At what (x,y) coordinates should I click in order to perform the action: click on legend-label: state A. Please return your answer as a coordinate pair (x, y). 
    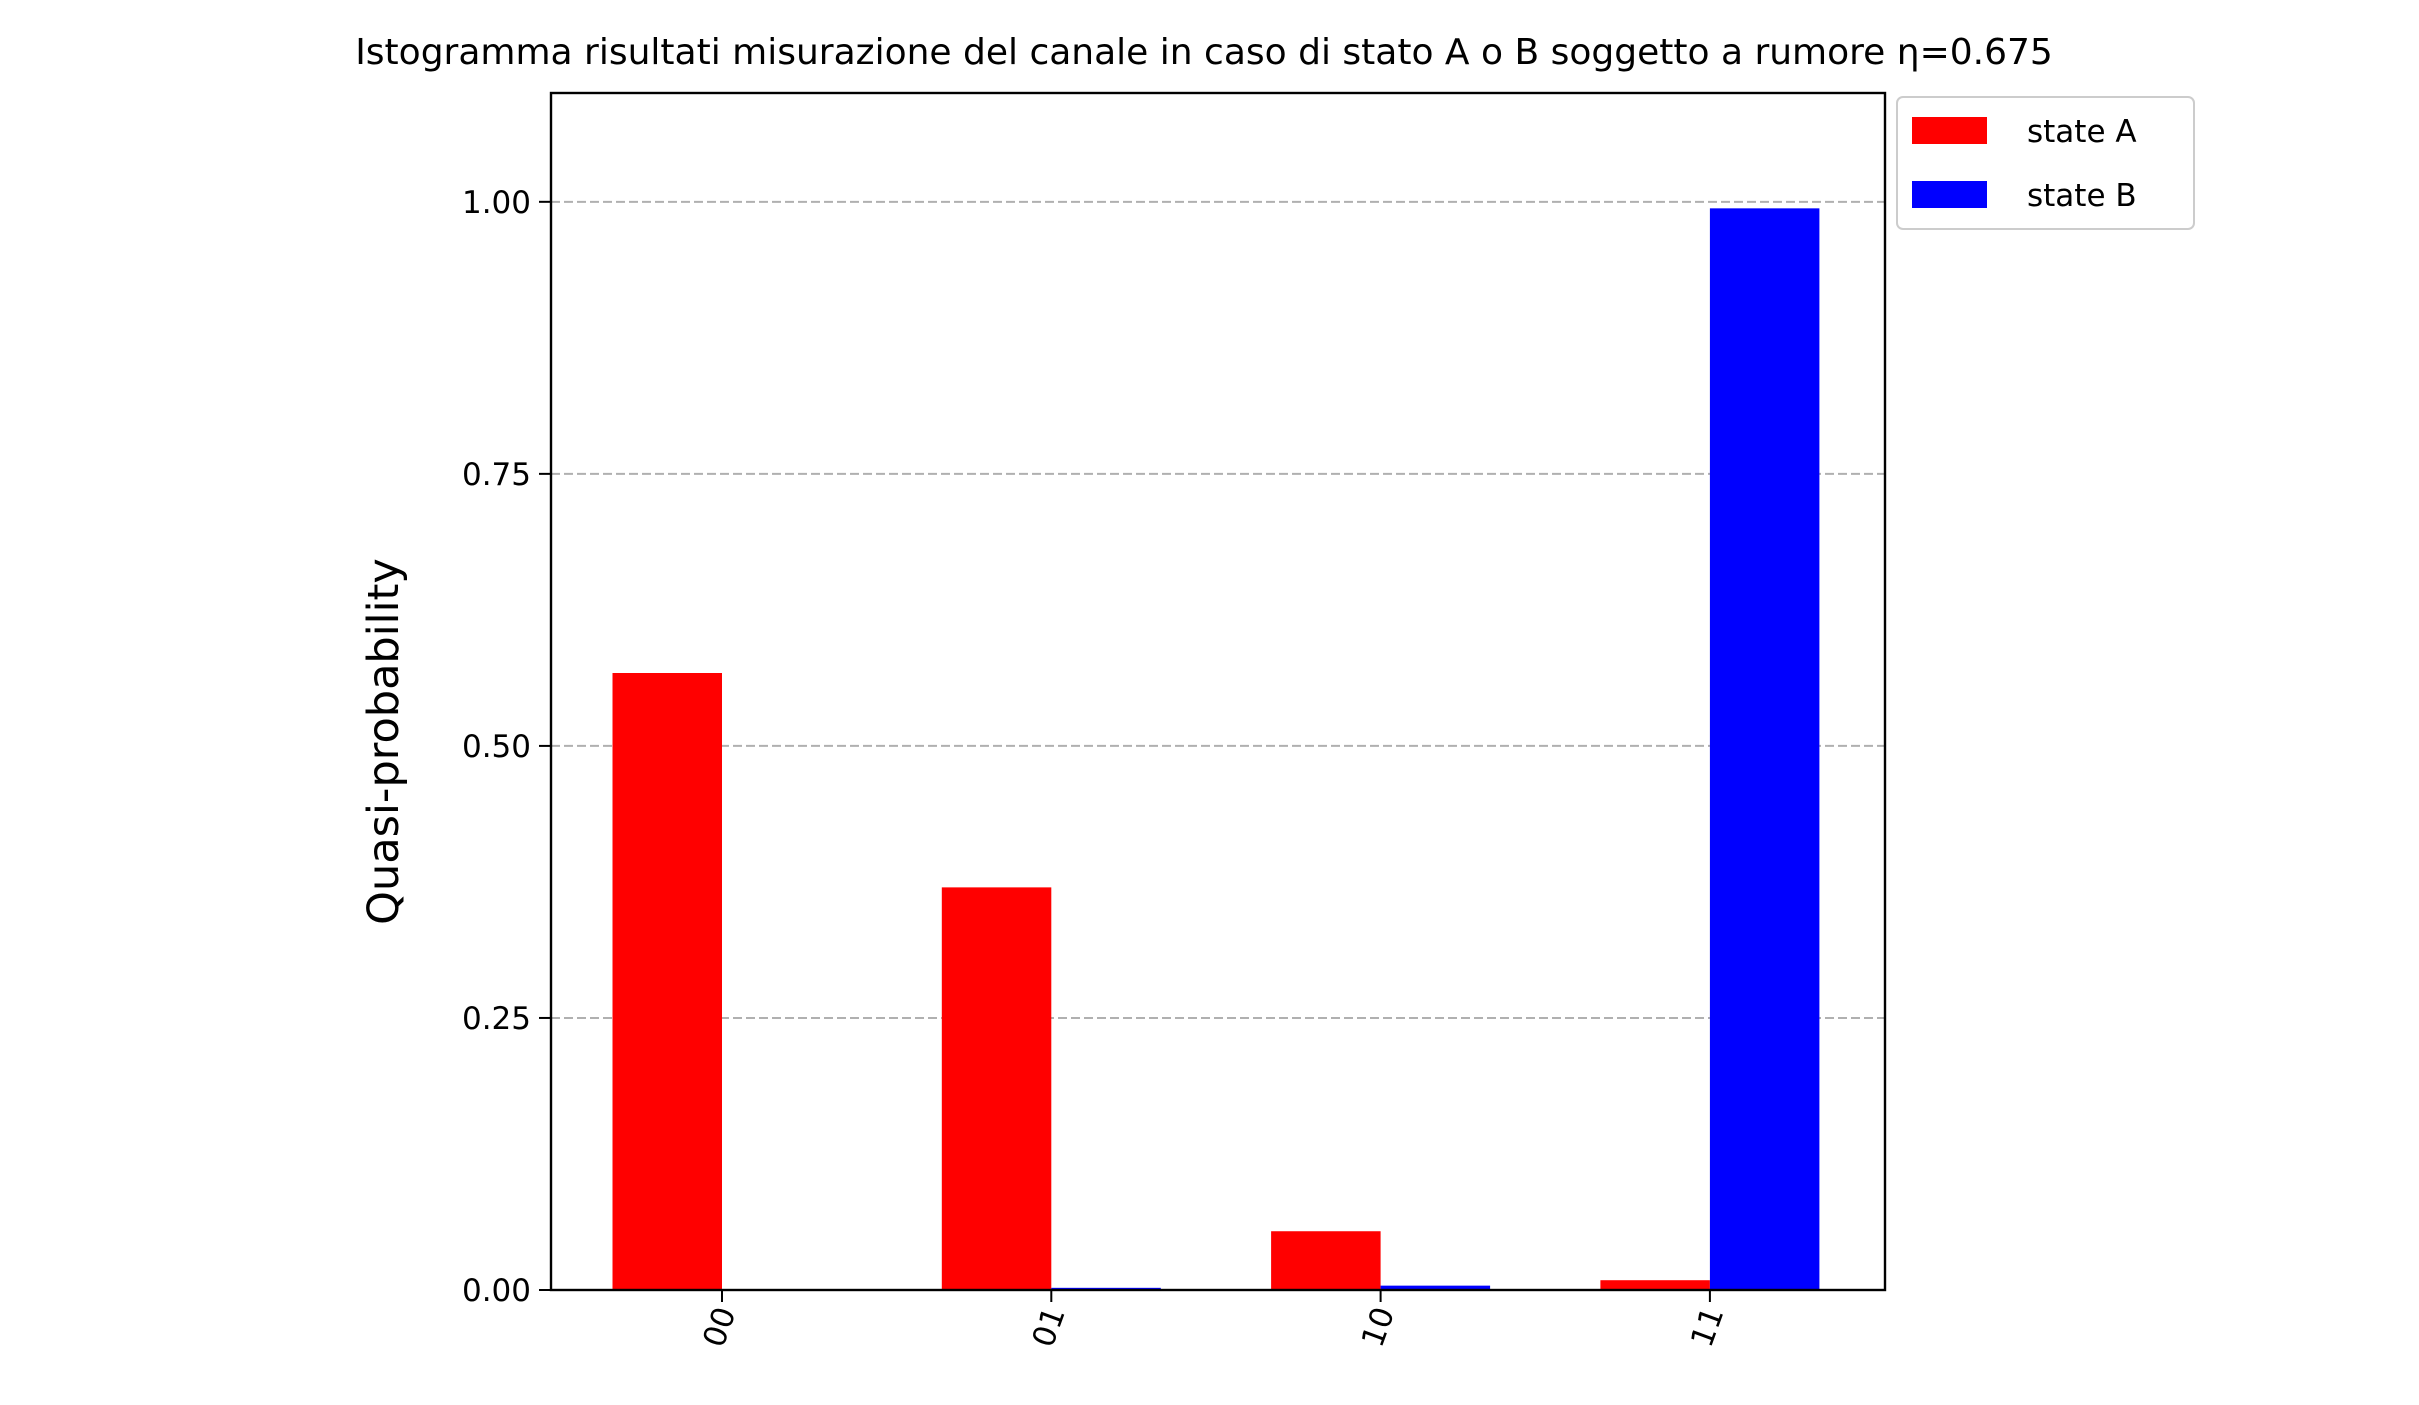
    Looking at the image, I should click on (2082, 132).